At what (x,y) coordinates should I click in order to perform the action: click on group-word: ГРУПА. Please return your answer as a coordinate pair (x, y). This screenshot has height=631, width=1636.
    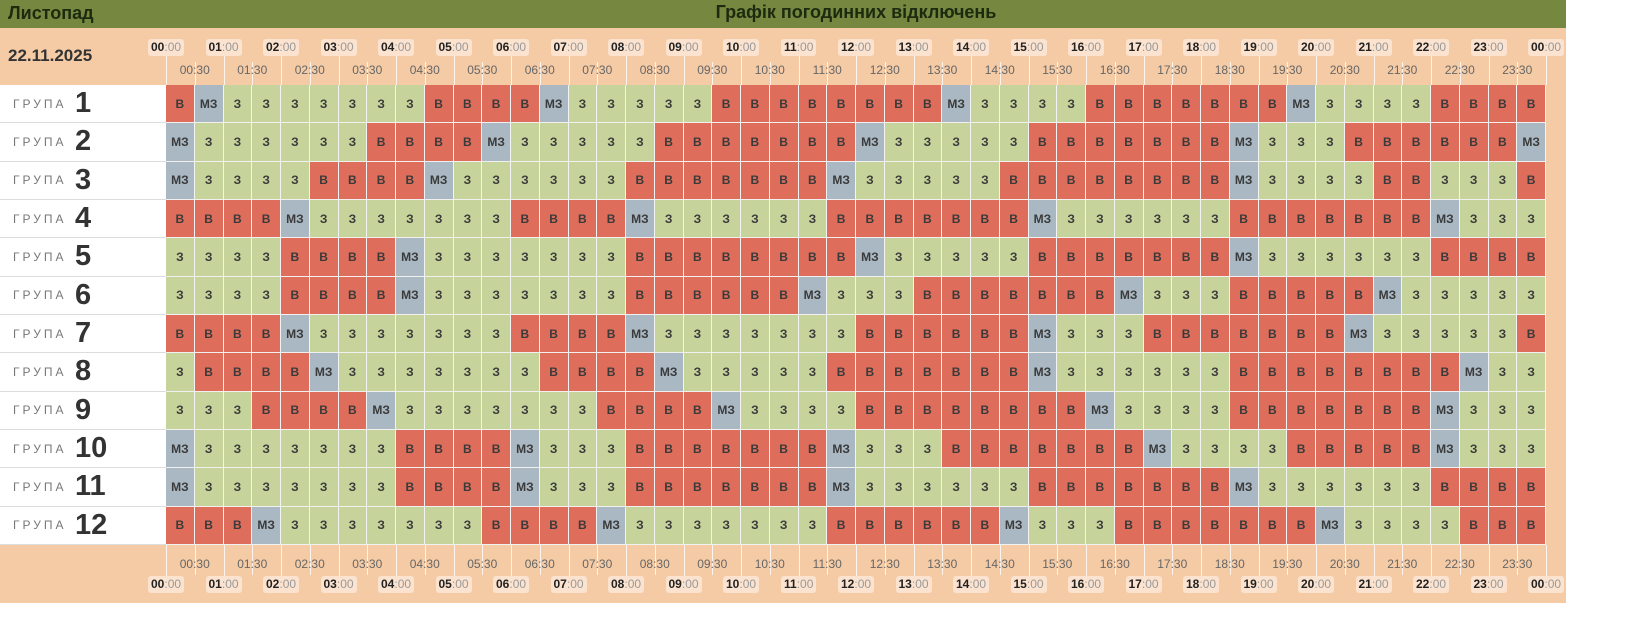
    Looking at the image, I should click on (40, 486).